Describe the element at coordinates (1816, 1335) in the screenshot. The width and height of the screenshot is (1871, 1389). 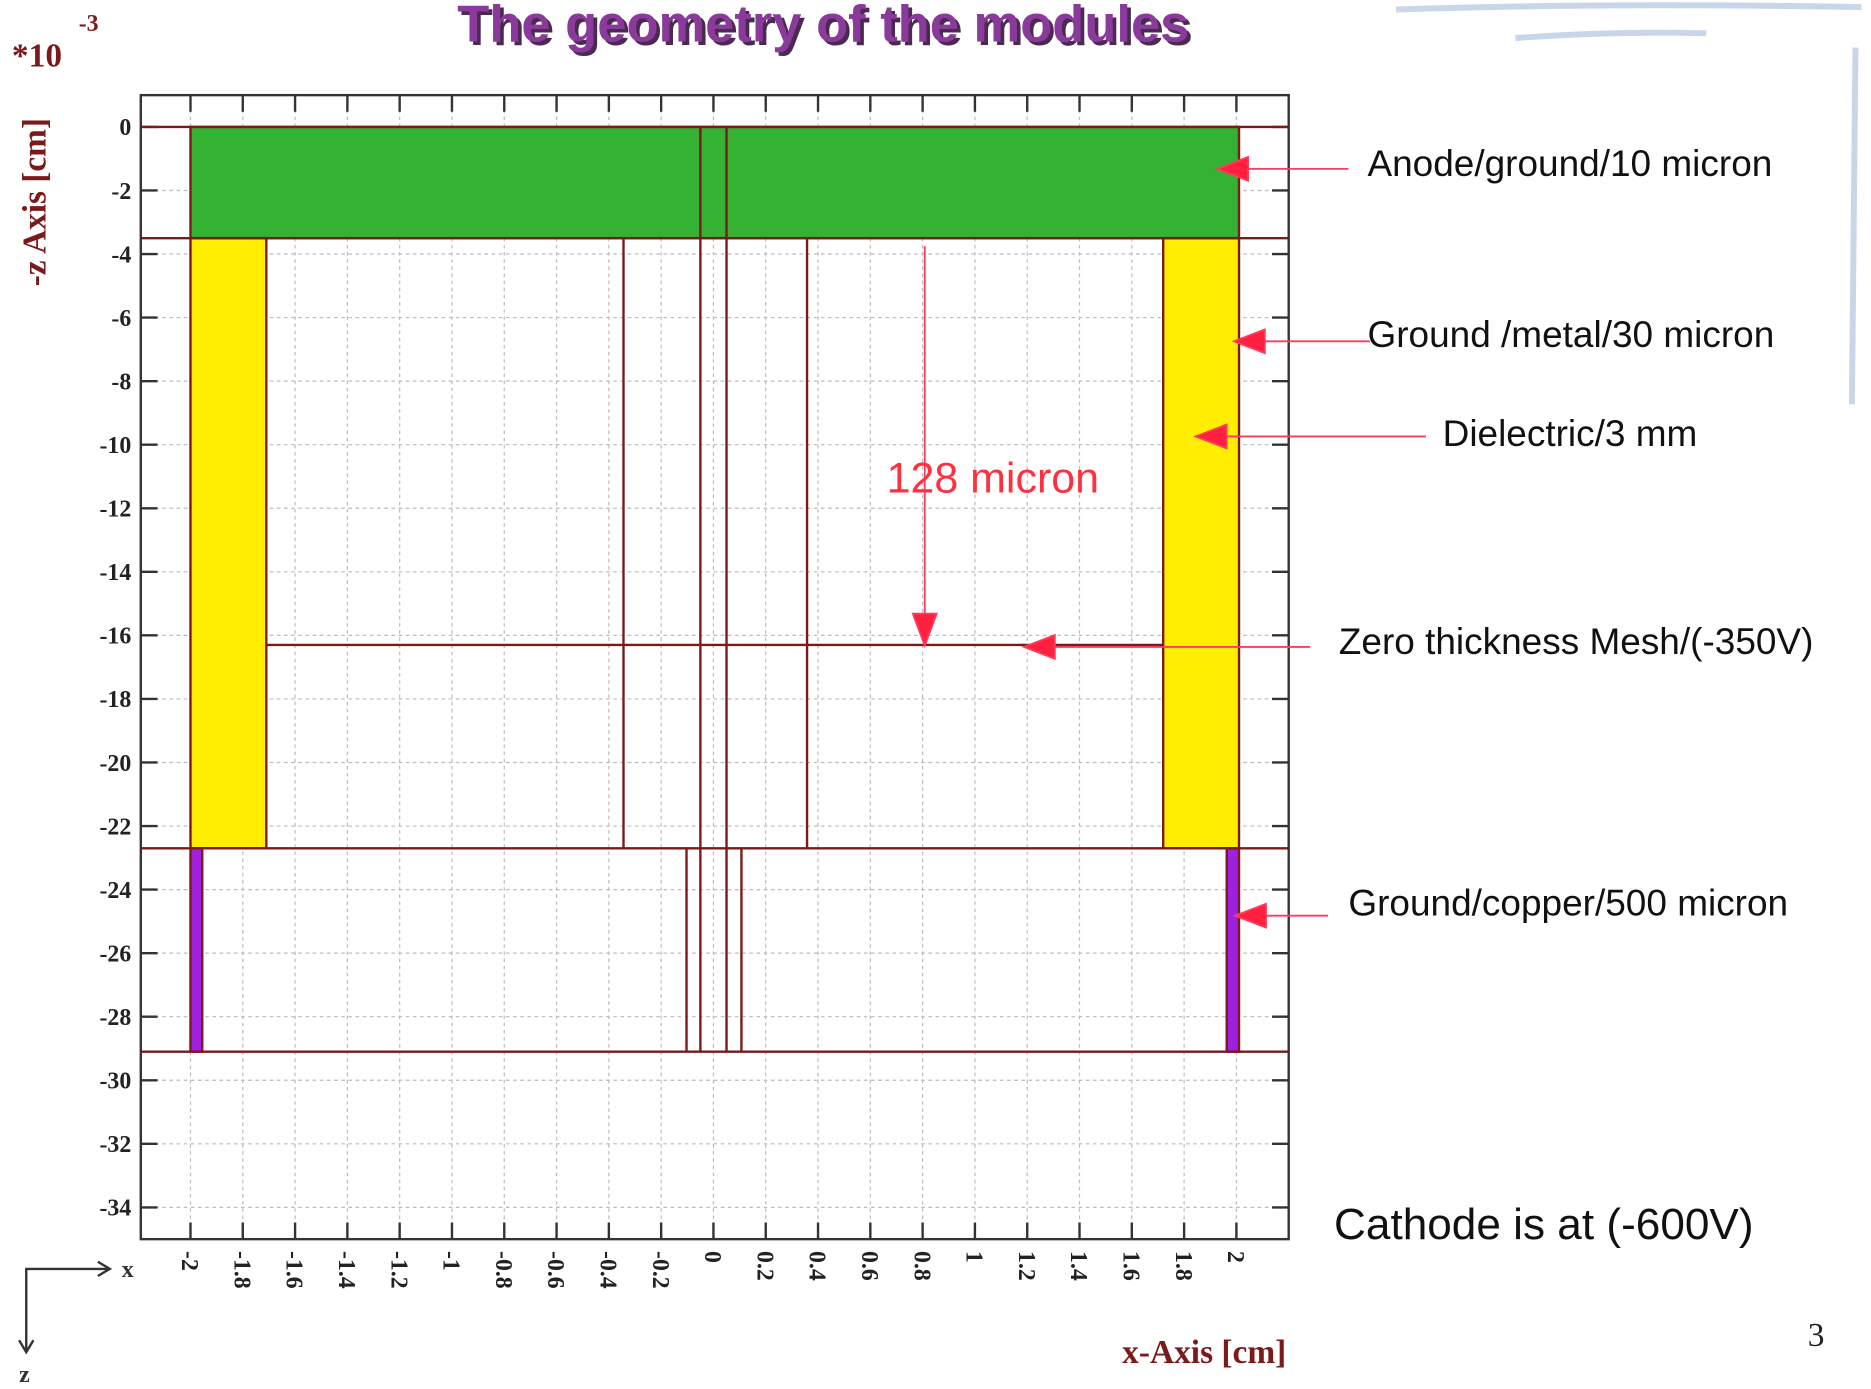
I see `page-number: 3` at that location.